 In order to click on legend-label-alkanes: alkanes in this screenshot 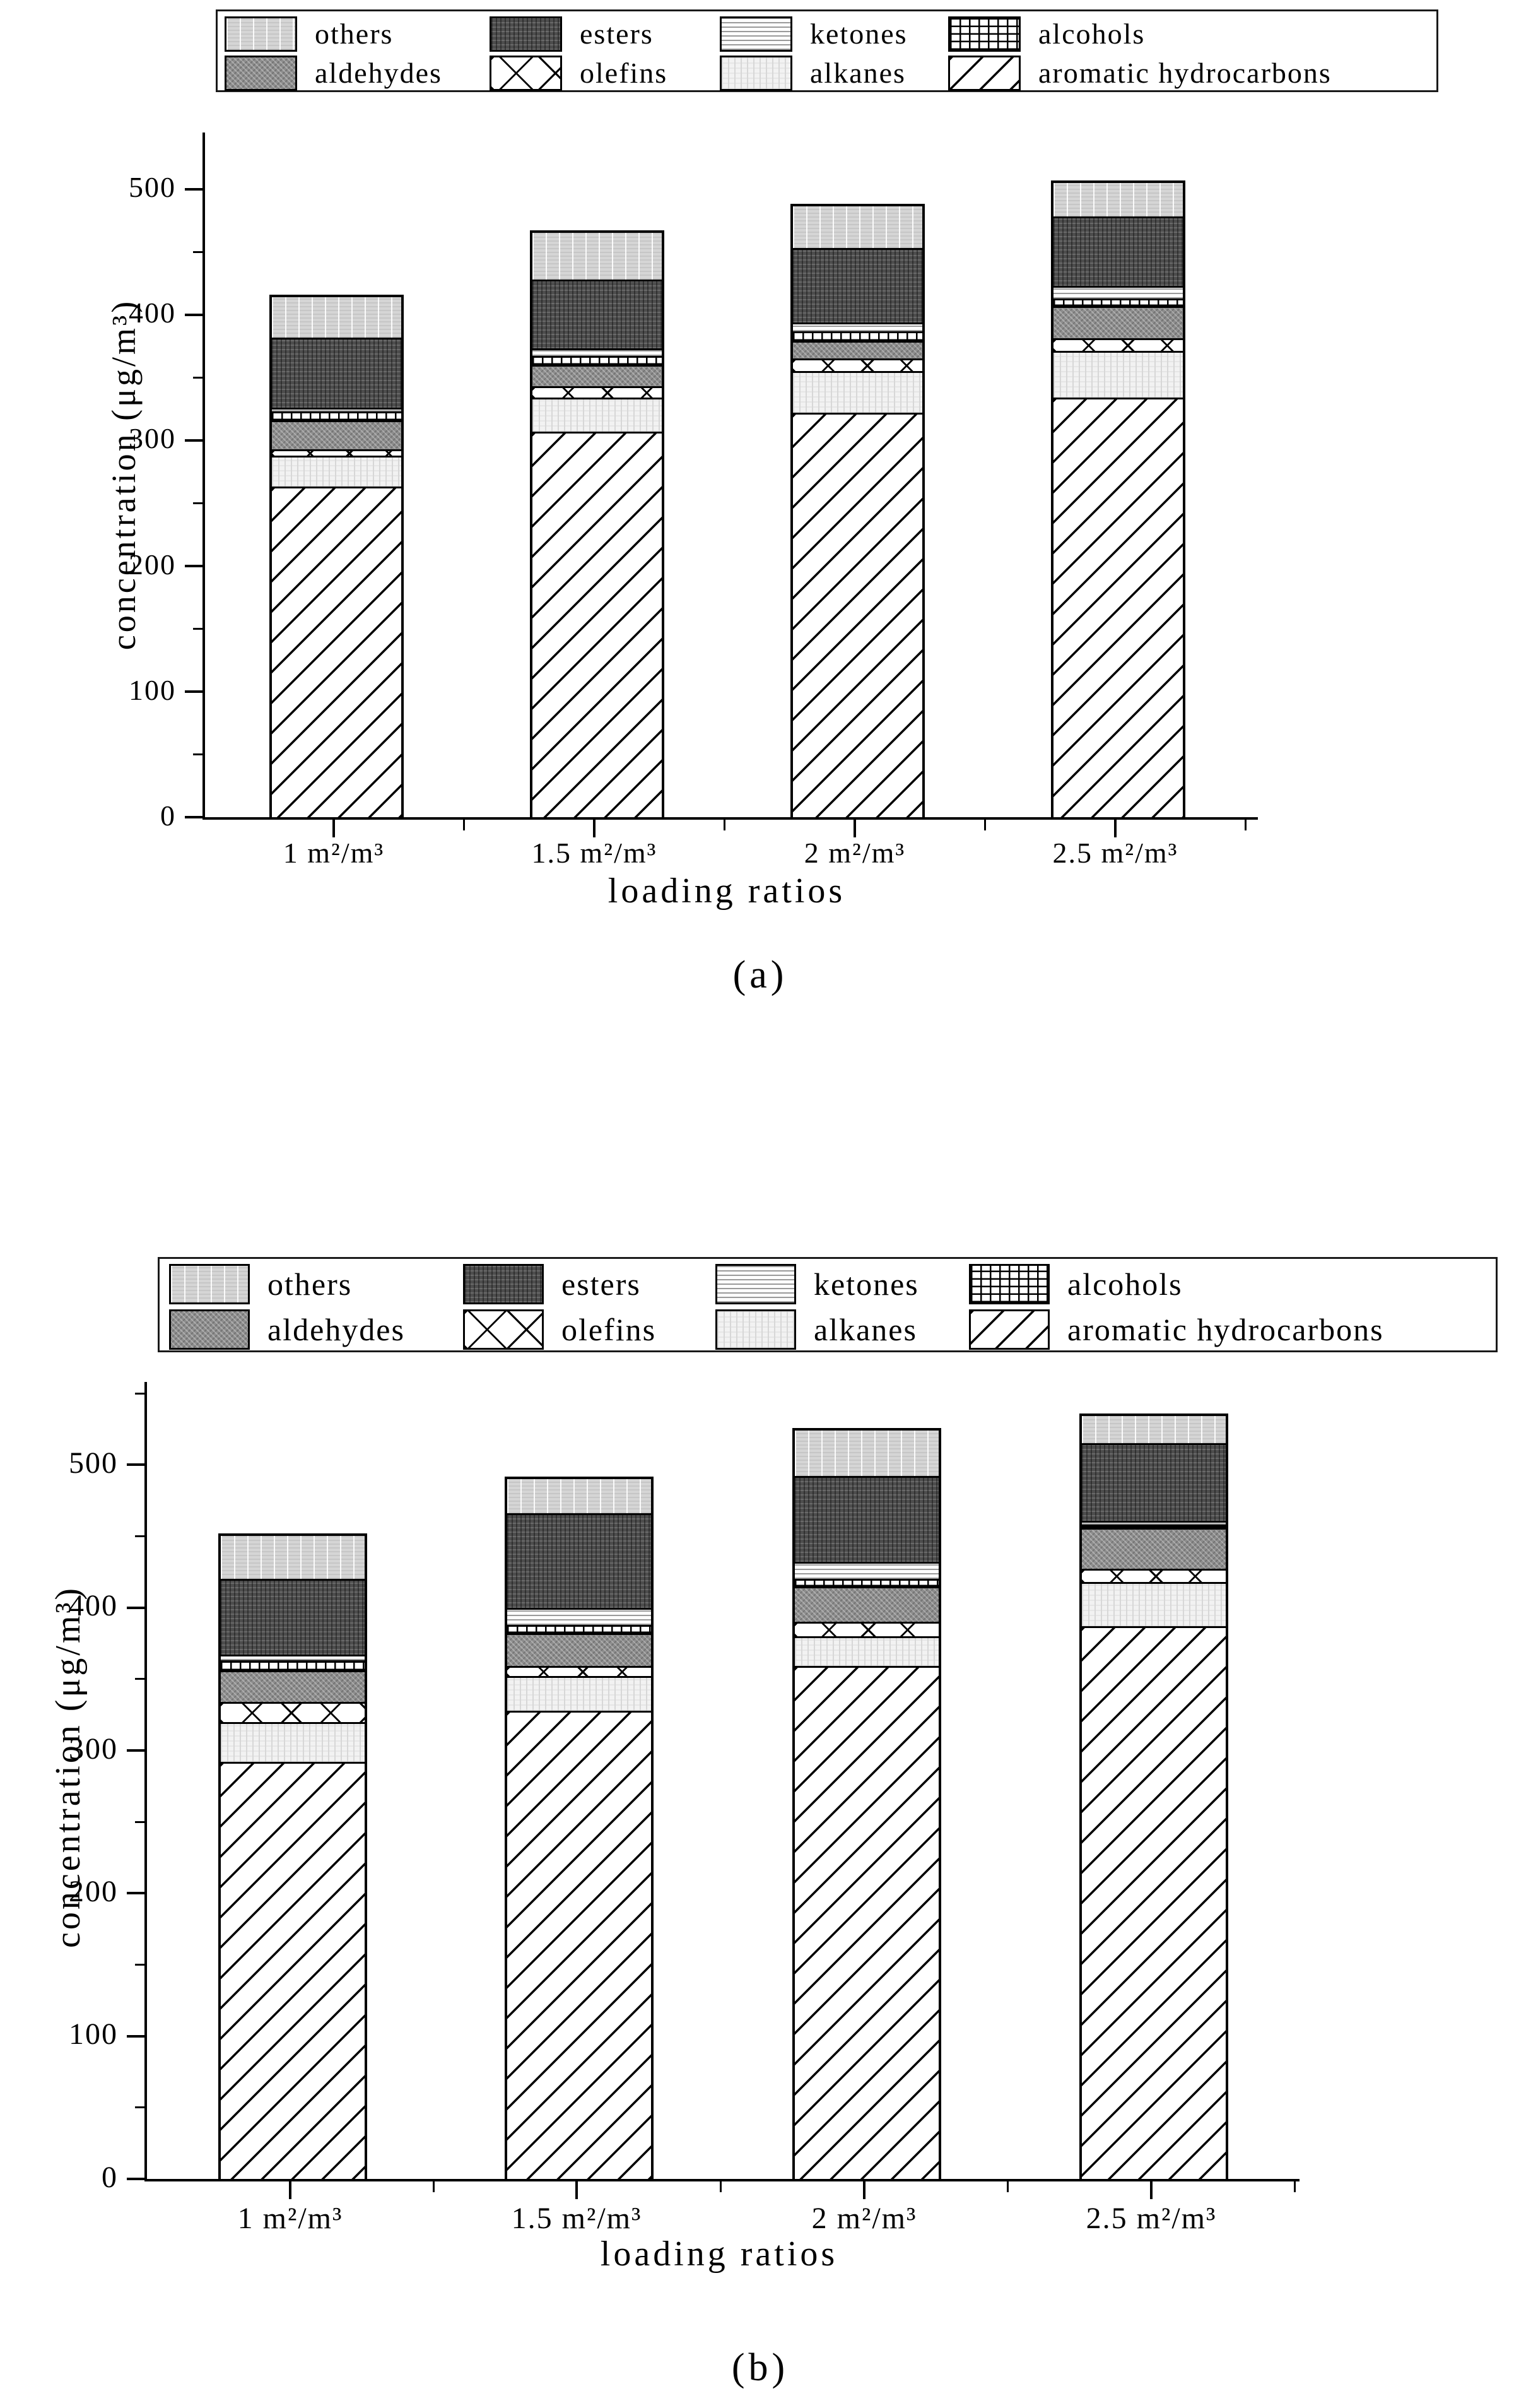, I will do `click(858, 73)`.